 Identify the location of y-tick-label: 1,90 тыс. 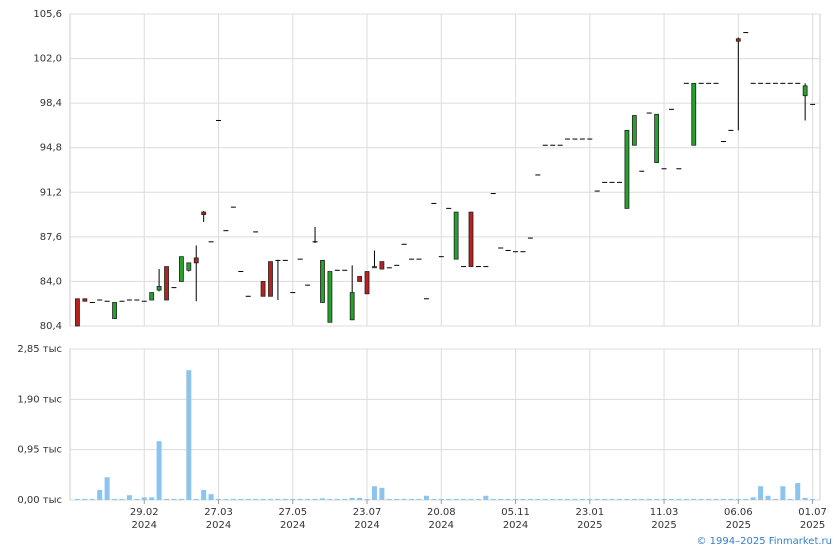
(39, 399).